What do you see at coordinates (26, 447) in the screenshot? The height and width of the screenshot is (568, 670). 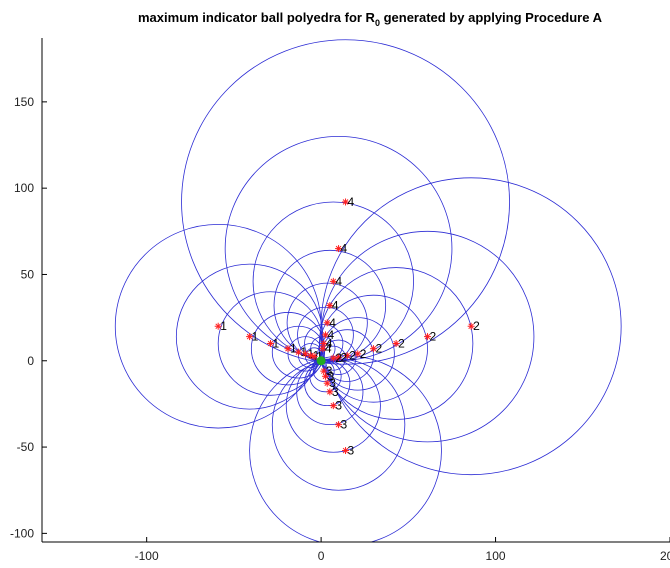 I see `y-tick-label: -50` at bounding box center [26, 447].